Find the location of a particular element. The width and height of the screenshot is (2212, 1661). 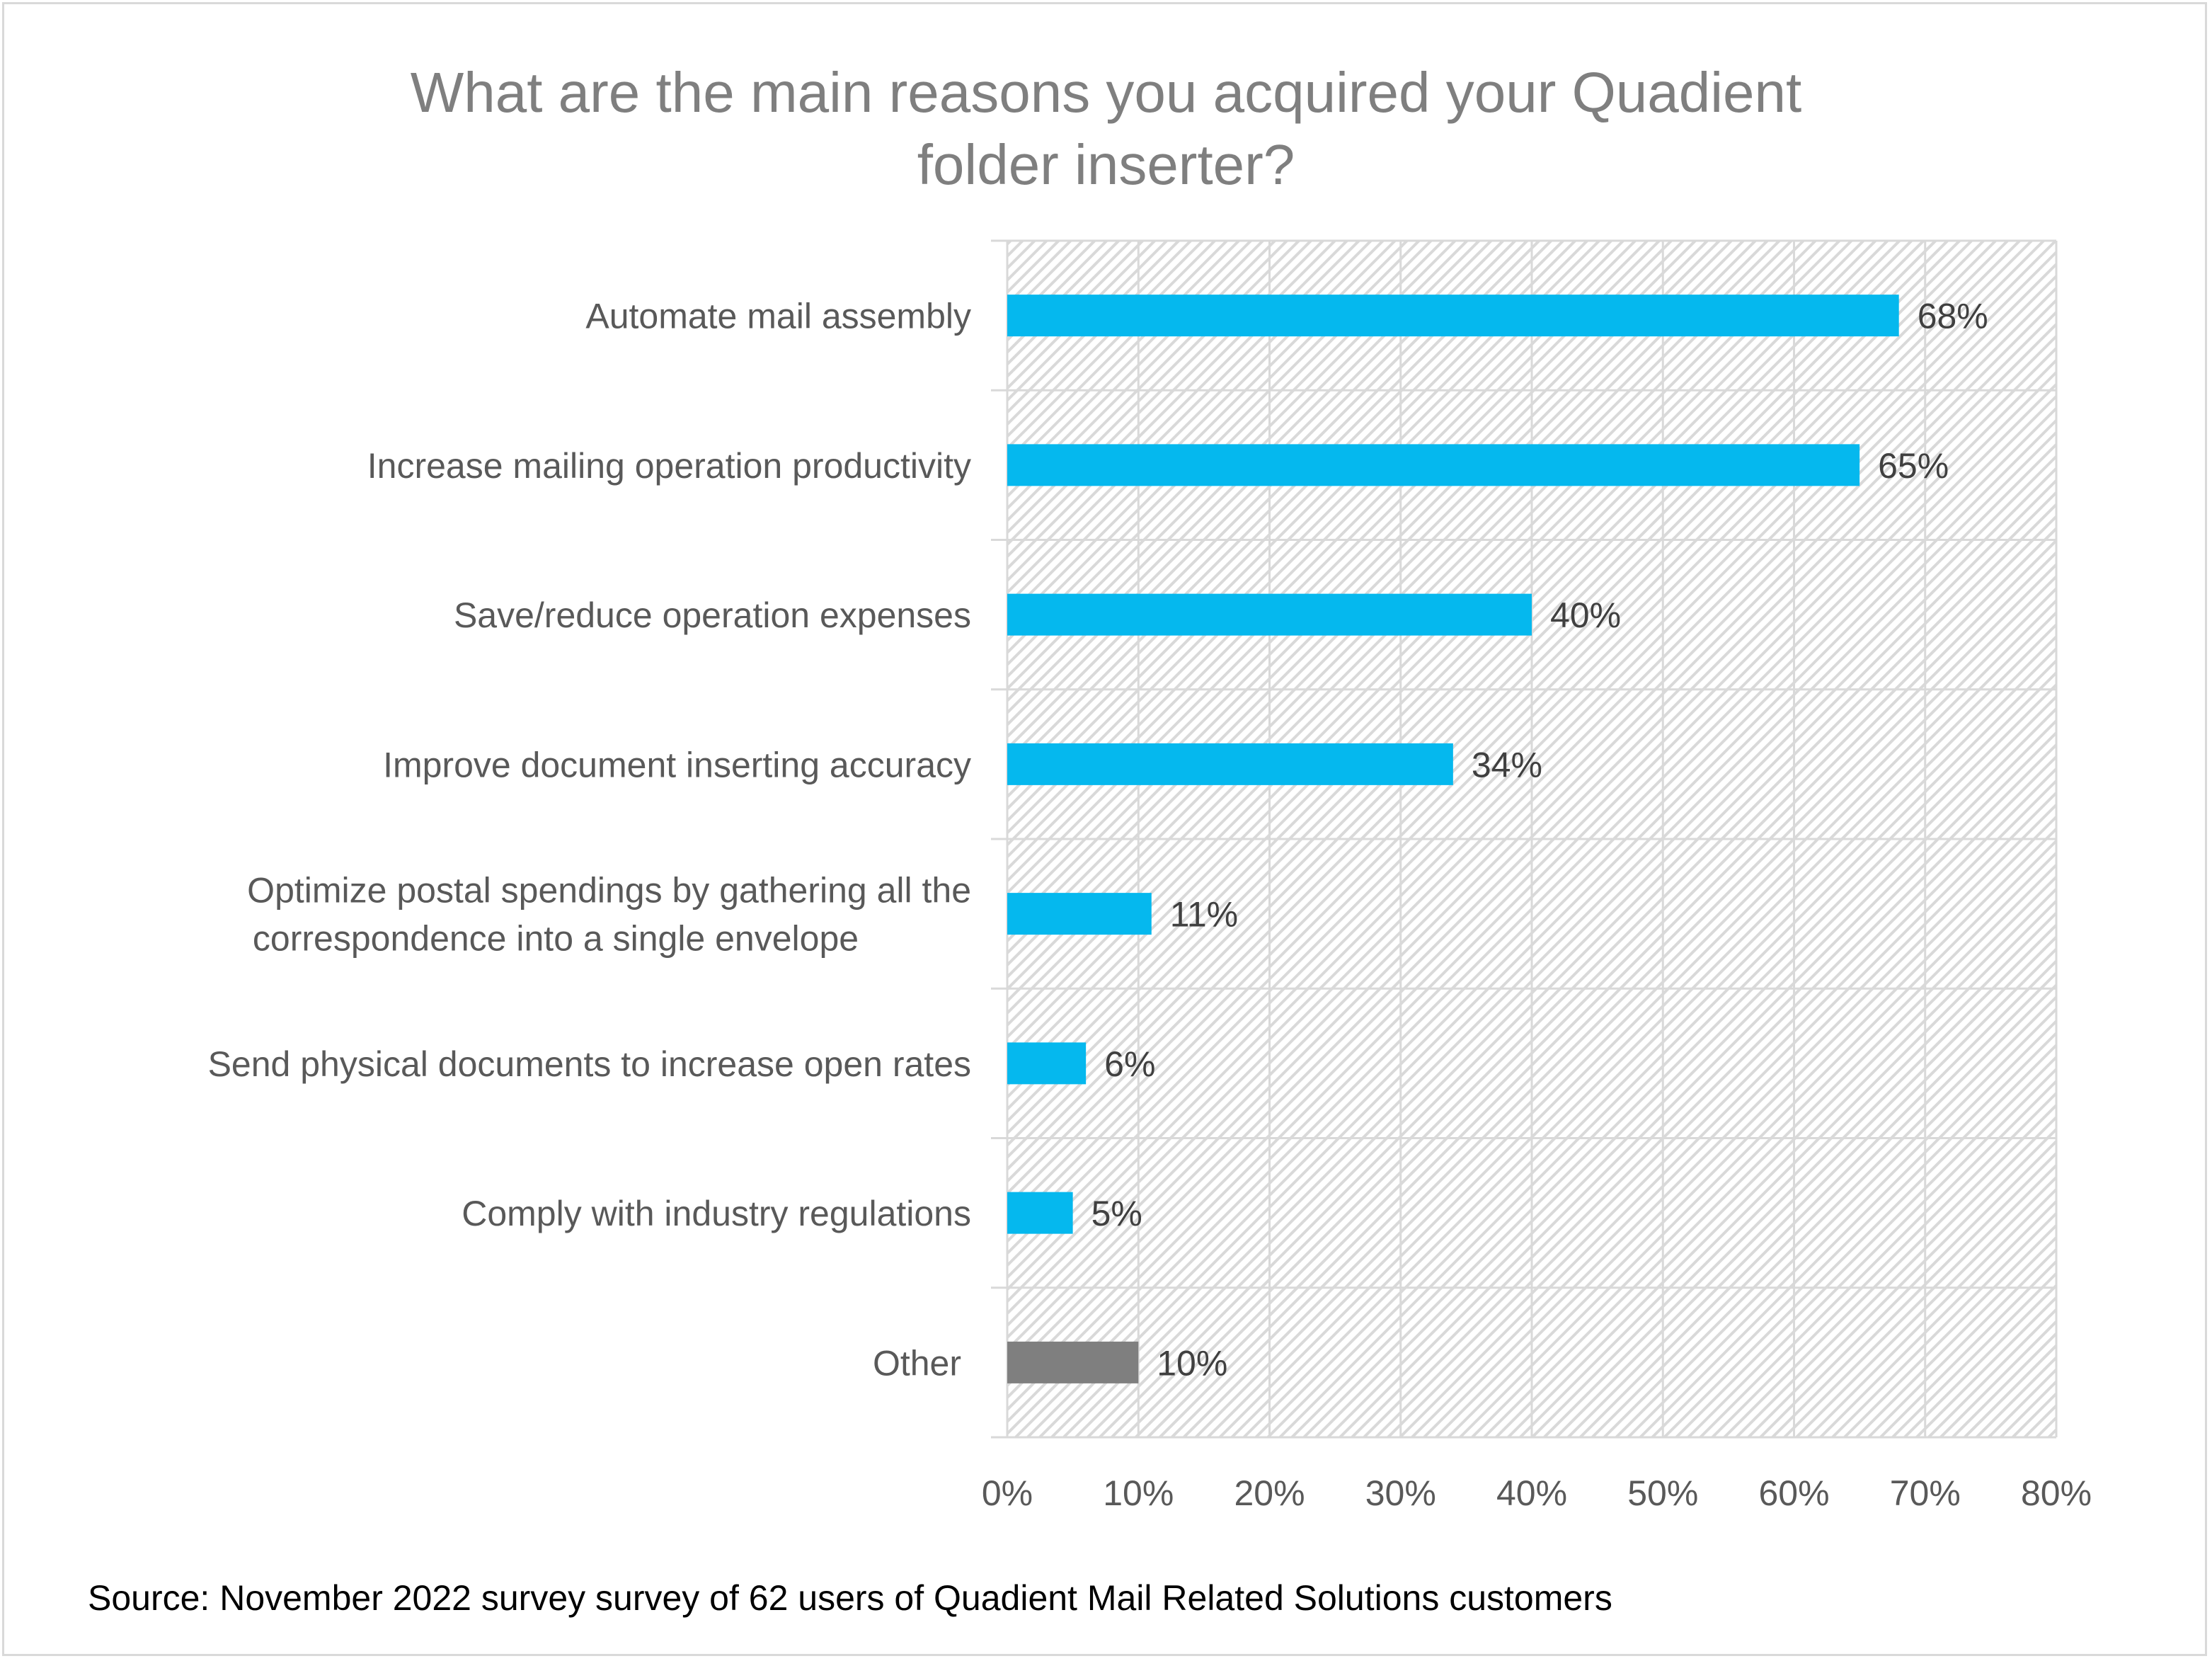

x-tick-label: 80% is located at coordinates (2056, 1493).